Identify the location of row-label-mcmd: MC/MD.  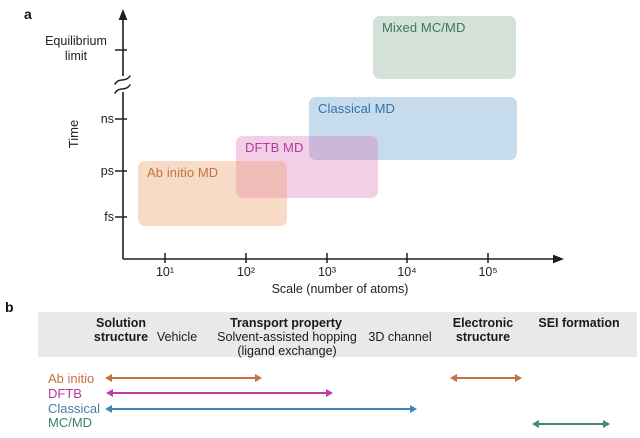
(70, 422).